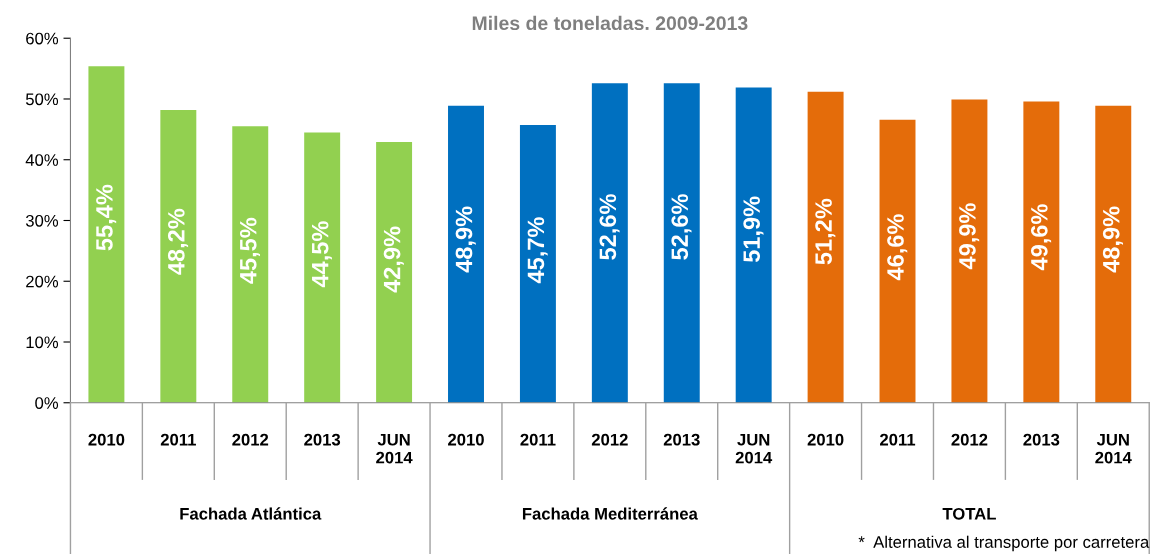 This screenshot has height=554, width=1155. I want to click on data-label: 48,2%, so click(178, 241).